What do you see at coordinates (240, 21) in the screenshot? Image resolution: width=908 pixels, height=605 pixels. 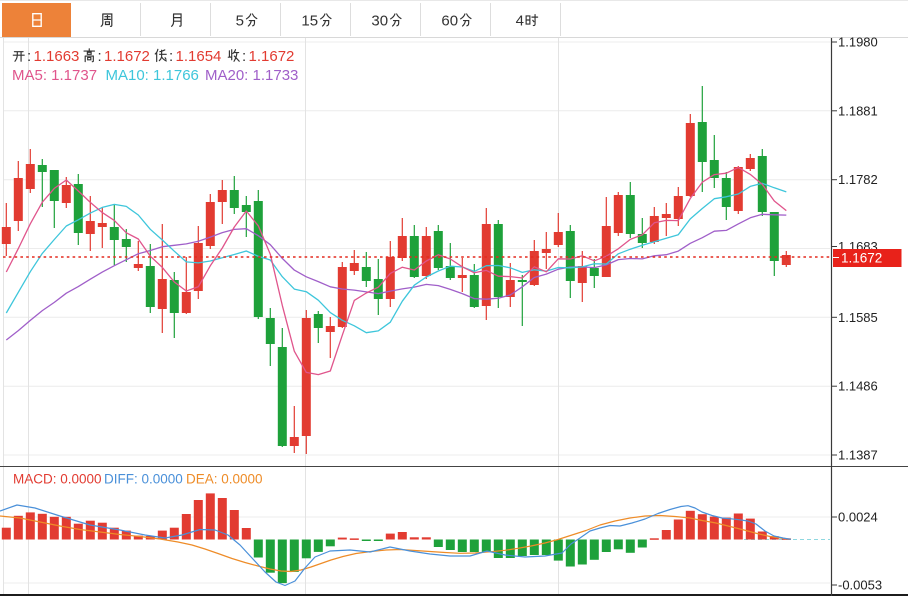 I see `svg-text: 5` at bounding box center [240, 21].